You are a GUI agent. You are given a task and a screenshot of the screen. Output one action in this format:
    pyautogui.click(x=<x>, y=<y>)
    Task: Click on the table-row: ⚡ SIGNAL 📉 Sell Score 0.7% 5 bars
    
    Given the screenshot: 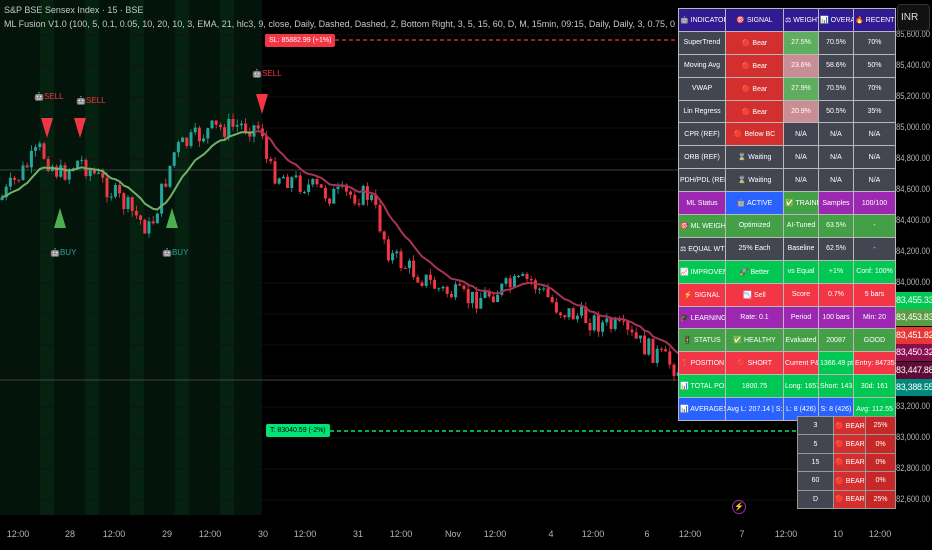 What is the action you would take?
    pyautogui.click(x=787, y=294)
    